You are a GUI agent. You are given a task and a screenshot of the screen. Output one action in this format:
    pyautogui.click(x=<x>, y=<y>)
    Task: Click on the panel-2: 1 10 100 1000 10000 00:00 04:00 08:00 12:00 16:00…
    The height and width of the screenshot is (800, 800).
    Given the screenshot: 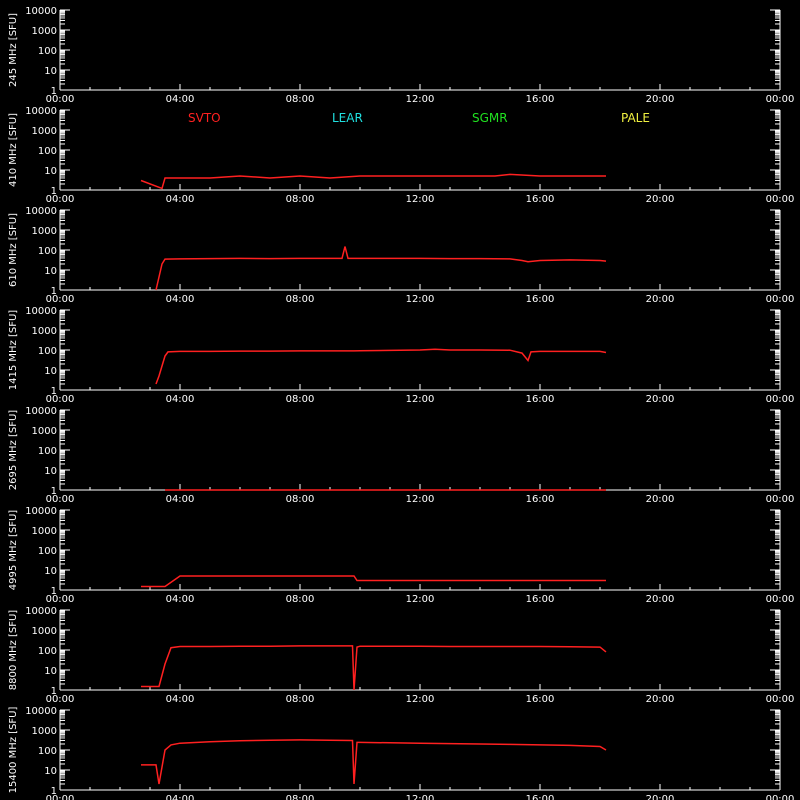 What is the action you would take?
    pyautogui.click(x=401, y=255)
    